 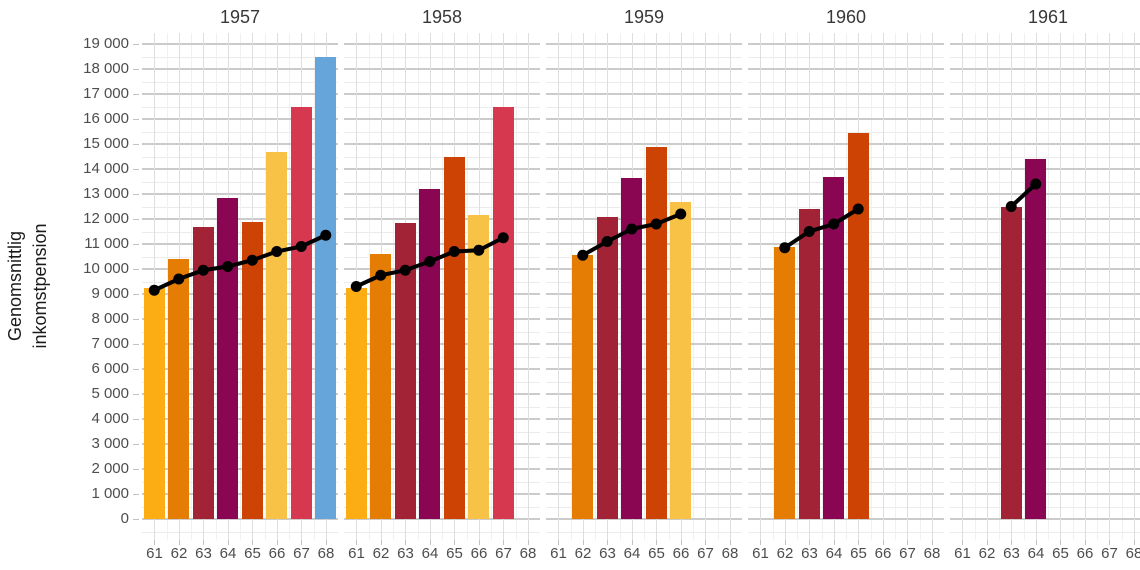 I want to click on gridline-major-v, so click(x=1134, y=286).